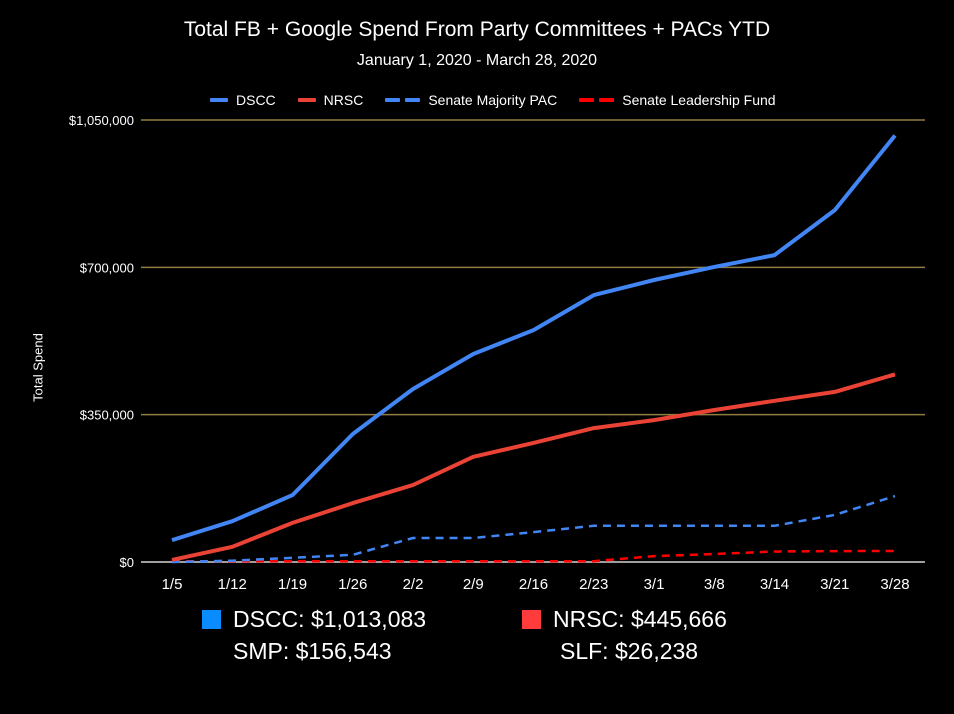 The width and height of the screenshot is (954, 714). I want to click on dscc-total: DSCC: $1,013,083, so click(330, 619).